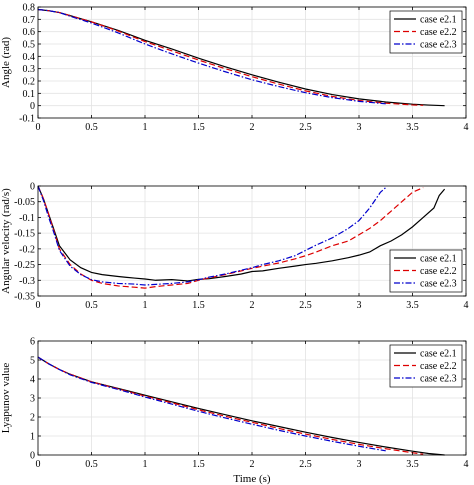  I want to click on y-tick-label: 0.4, so click(29, 57).